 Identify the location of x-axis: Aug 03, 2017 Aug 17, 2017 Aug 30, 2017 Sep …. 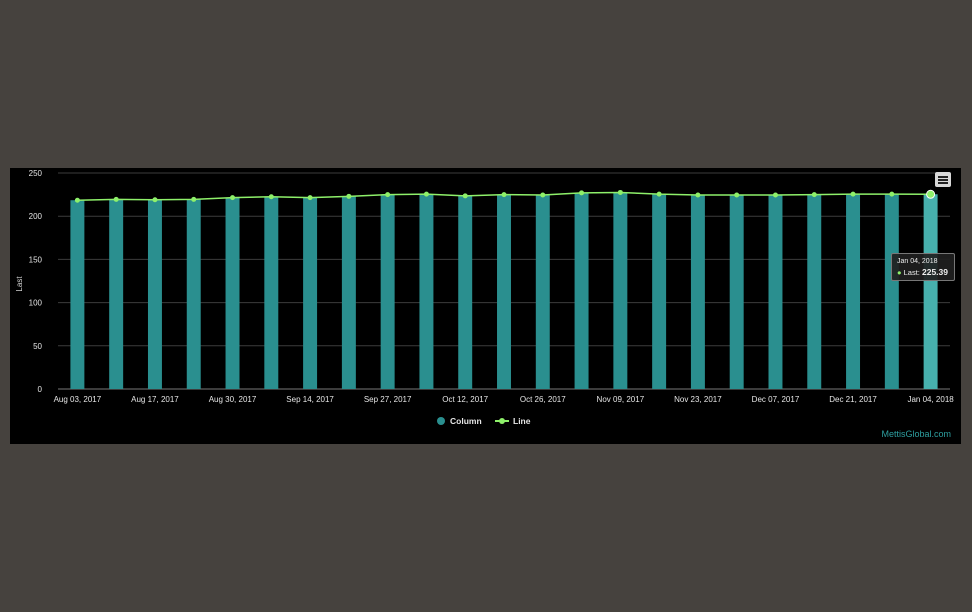
(504, 399).